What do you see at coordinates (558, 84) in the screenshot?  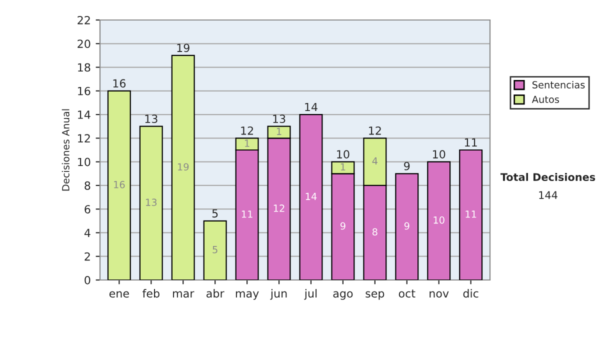 I see `legend-label: Sentencias` at bounding box center [558, 84].